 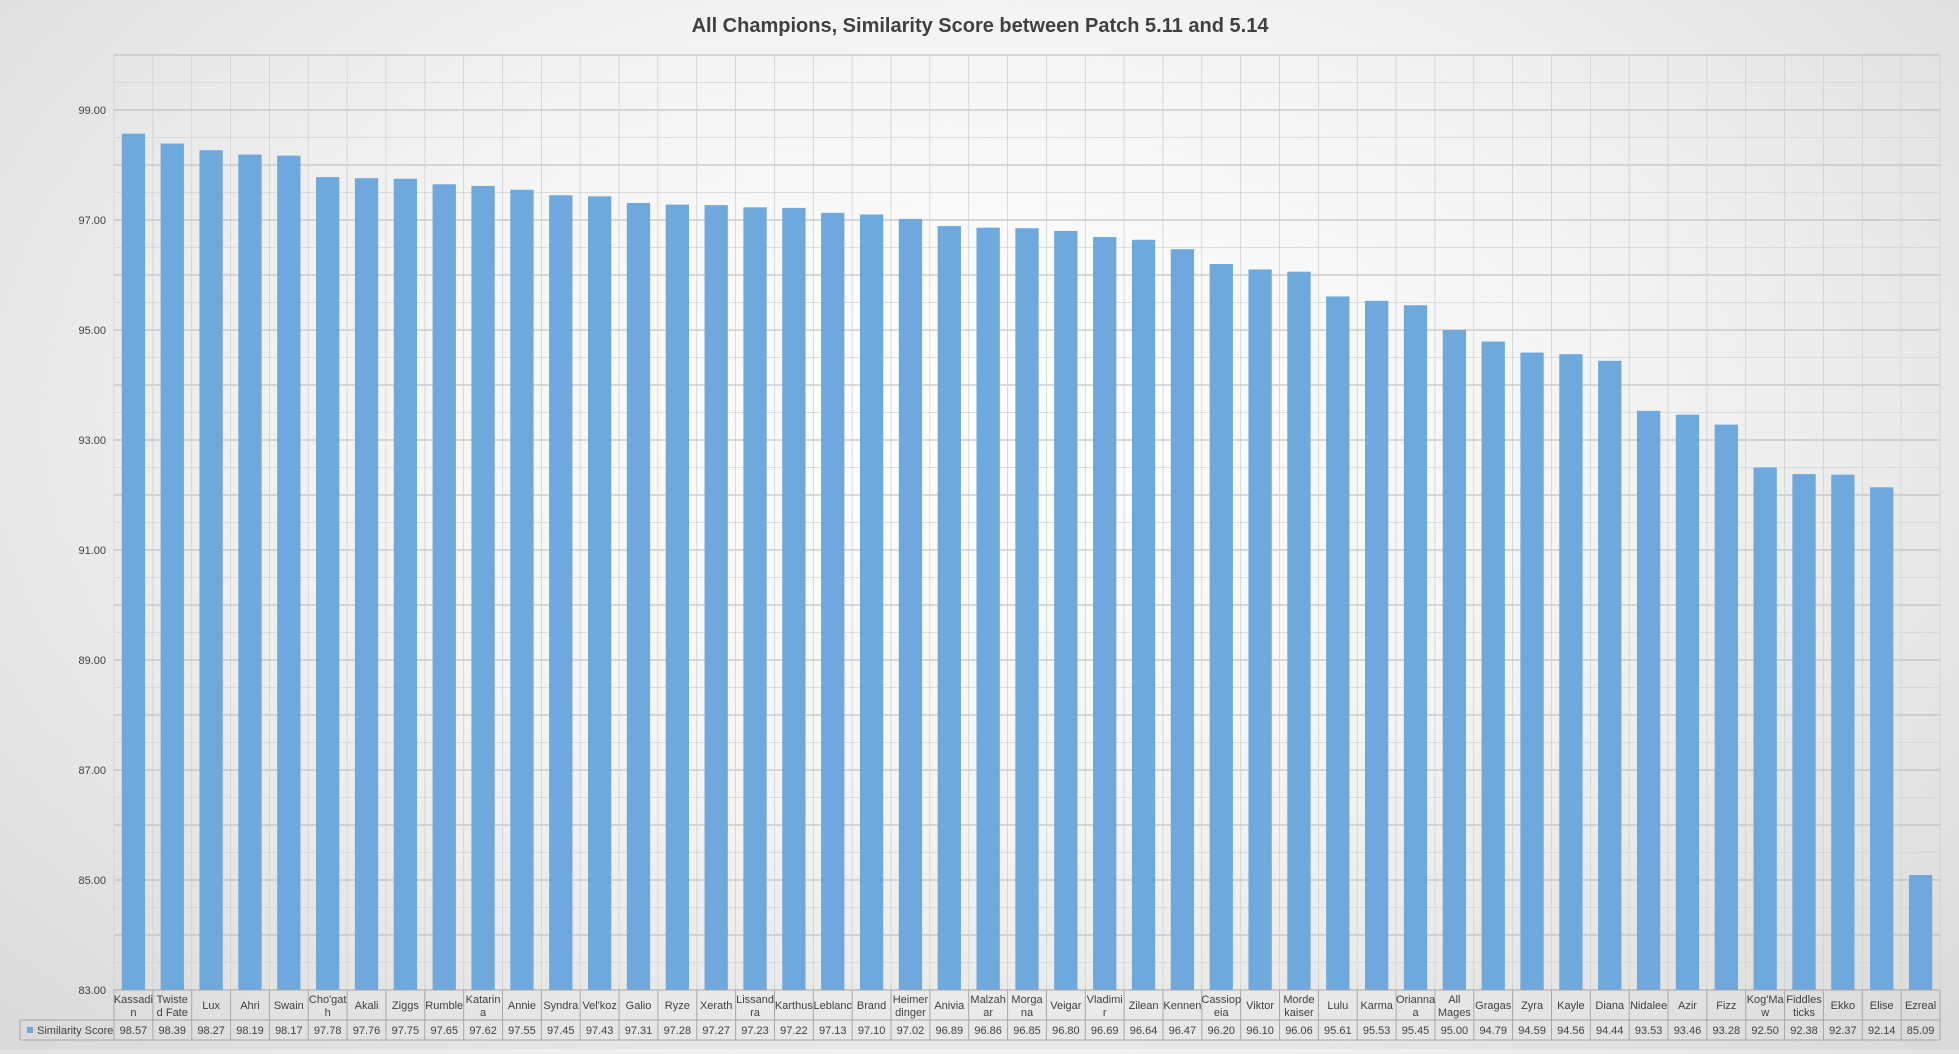 I want to click on y-tick-label: 85.00, so click(x=92, y=881).